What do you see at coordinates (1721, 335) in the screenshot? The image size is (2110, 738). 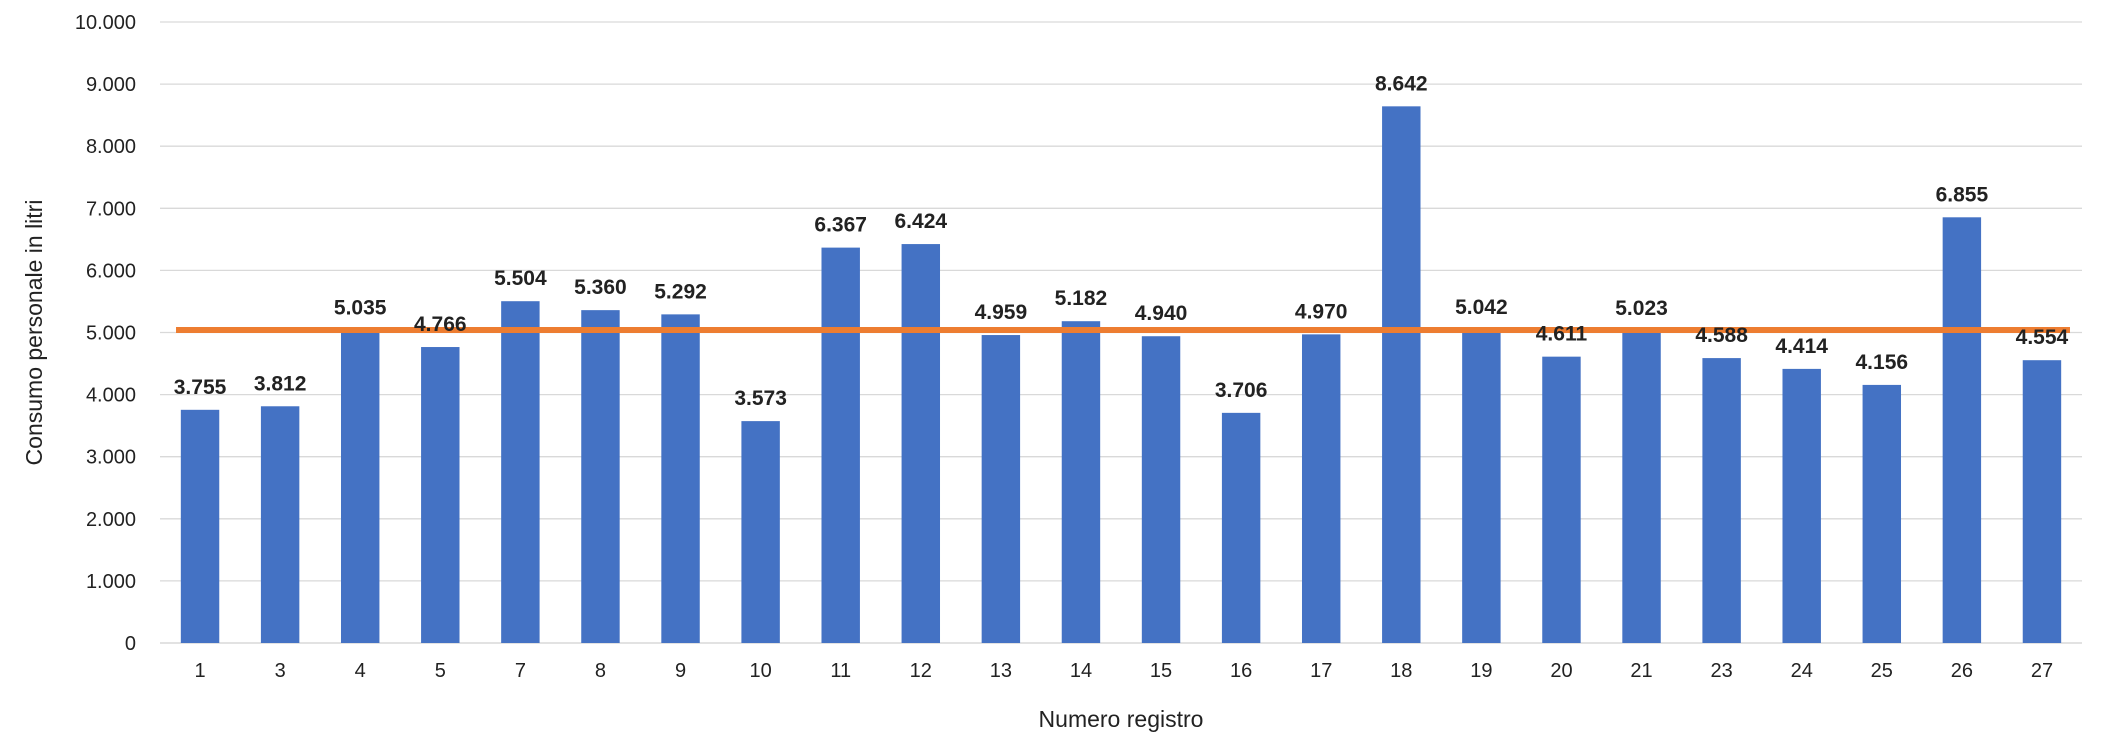 I see `data-label: 4.588` at bounding box center [1721, 335].